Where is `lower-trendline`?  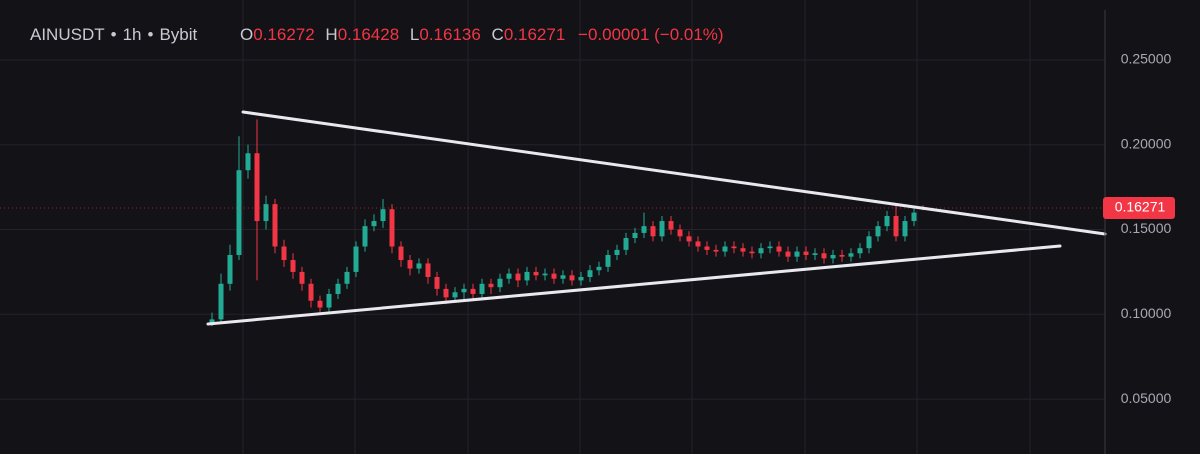 lower-trendline is located at coordinates (634, 285).